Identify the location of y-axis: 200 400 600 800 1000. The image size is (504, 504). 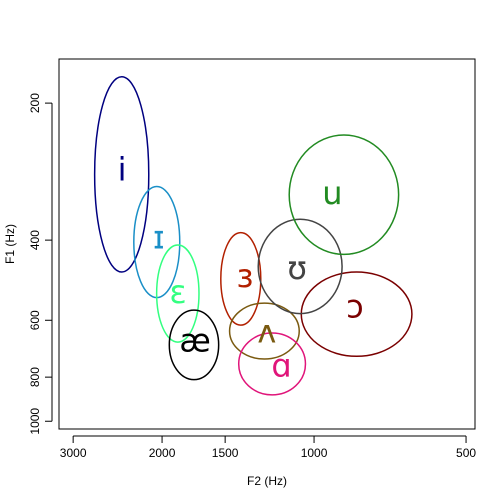
(40, 264).